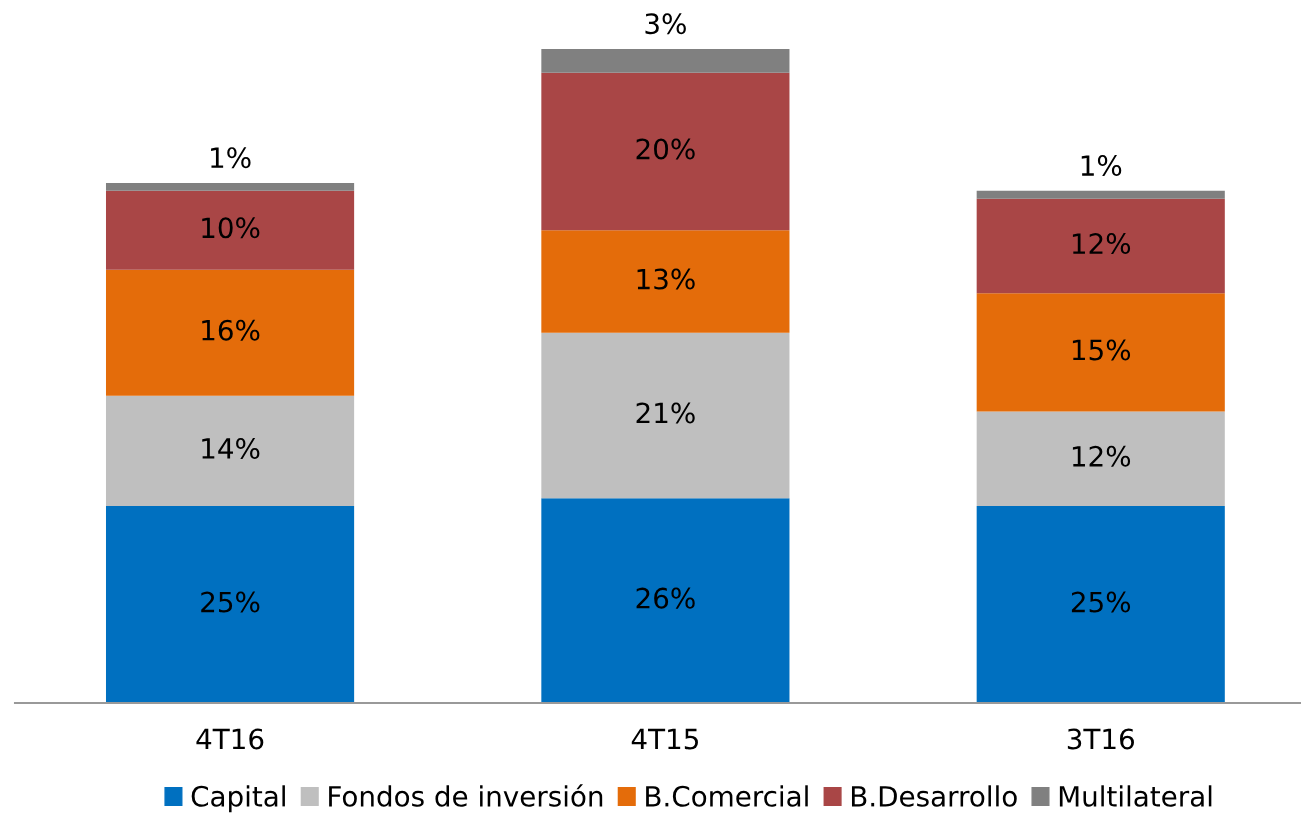 The width and height of the screenshot is (1301, 833). What do you see at coordinates (665, 413) in the screenshot?
I see `data-label: 21%` at bounding box center [665, 413].